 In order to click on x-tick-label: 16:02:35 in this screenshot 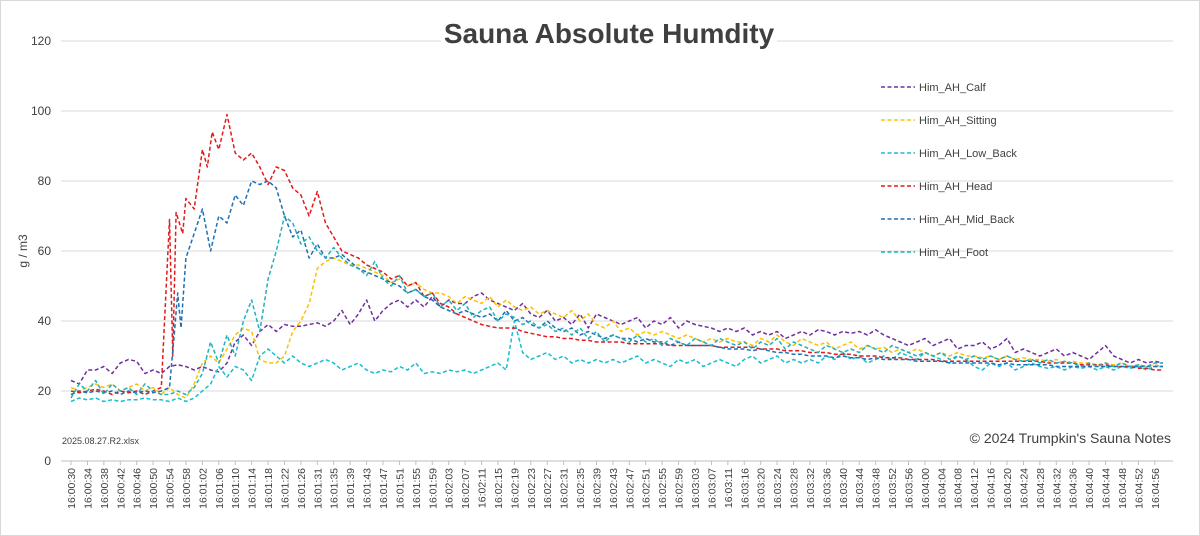, I will do `click(581, 488)`.